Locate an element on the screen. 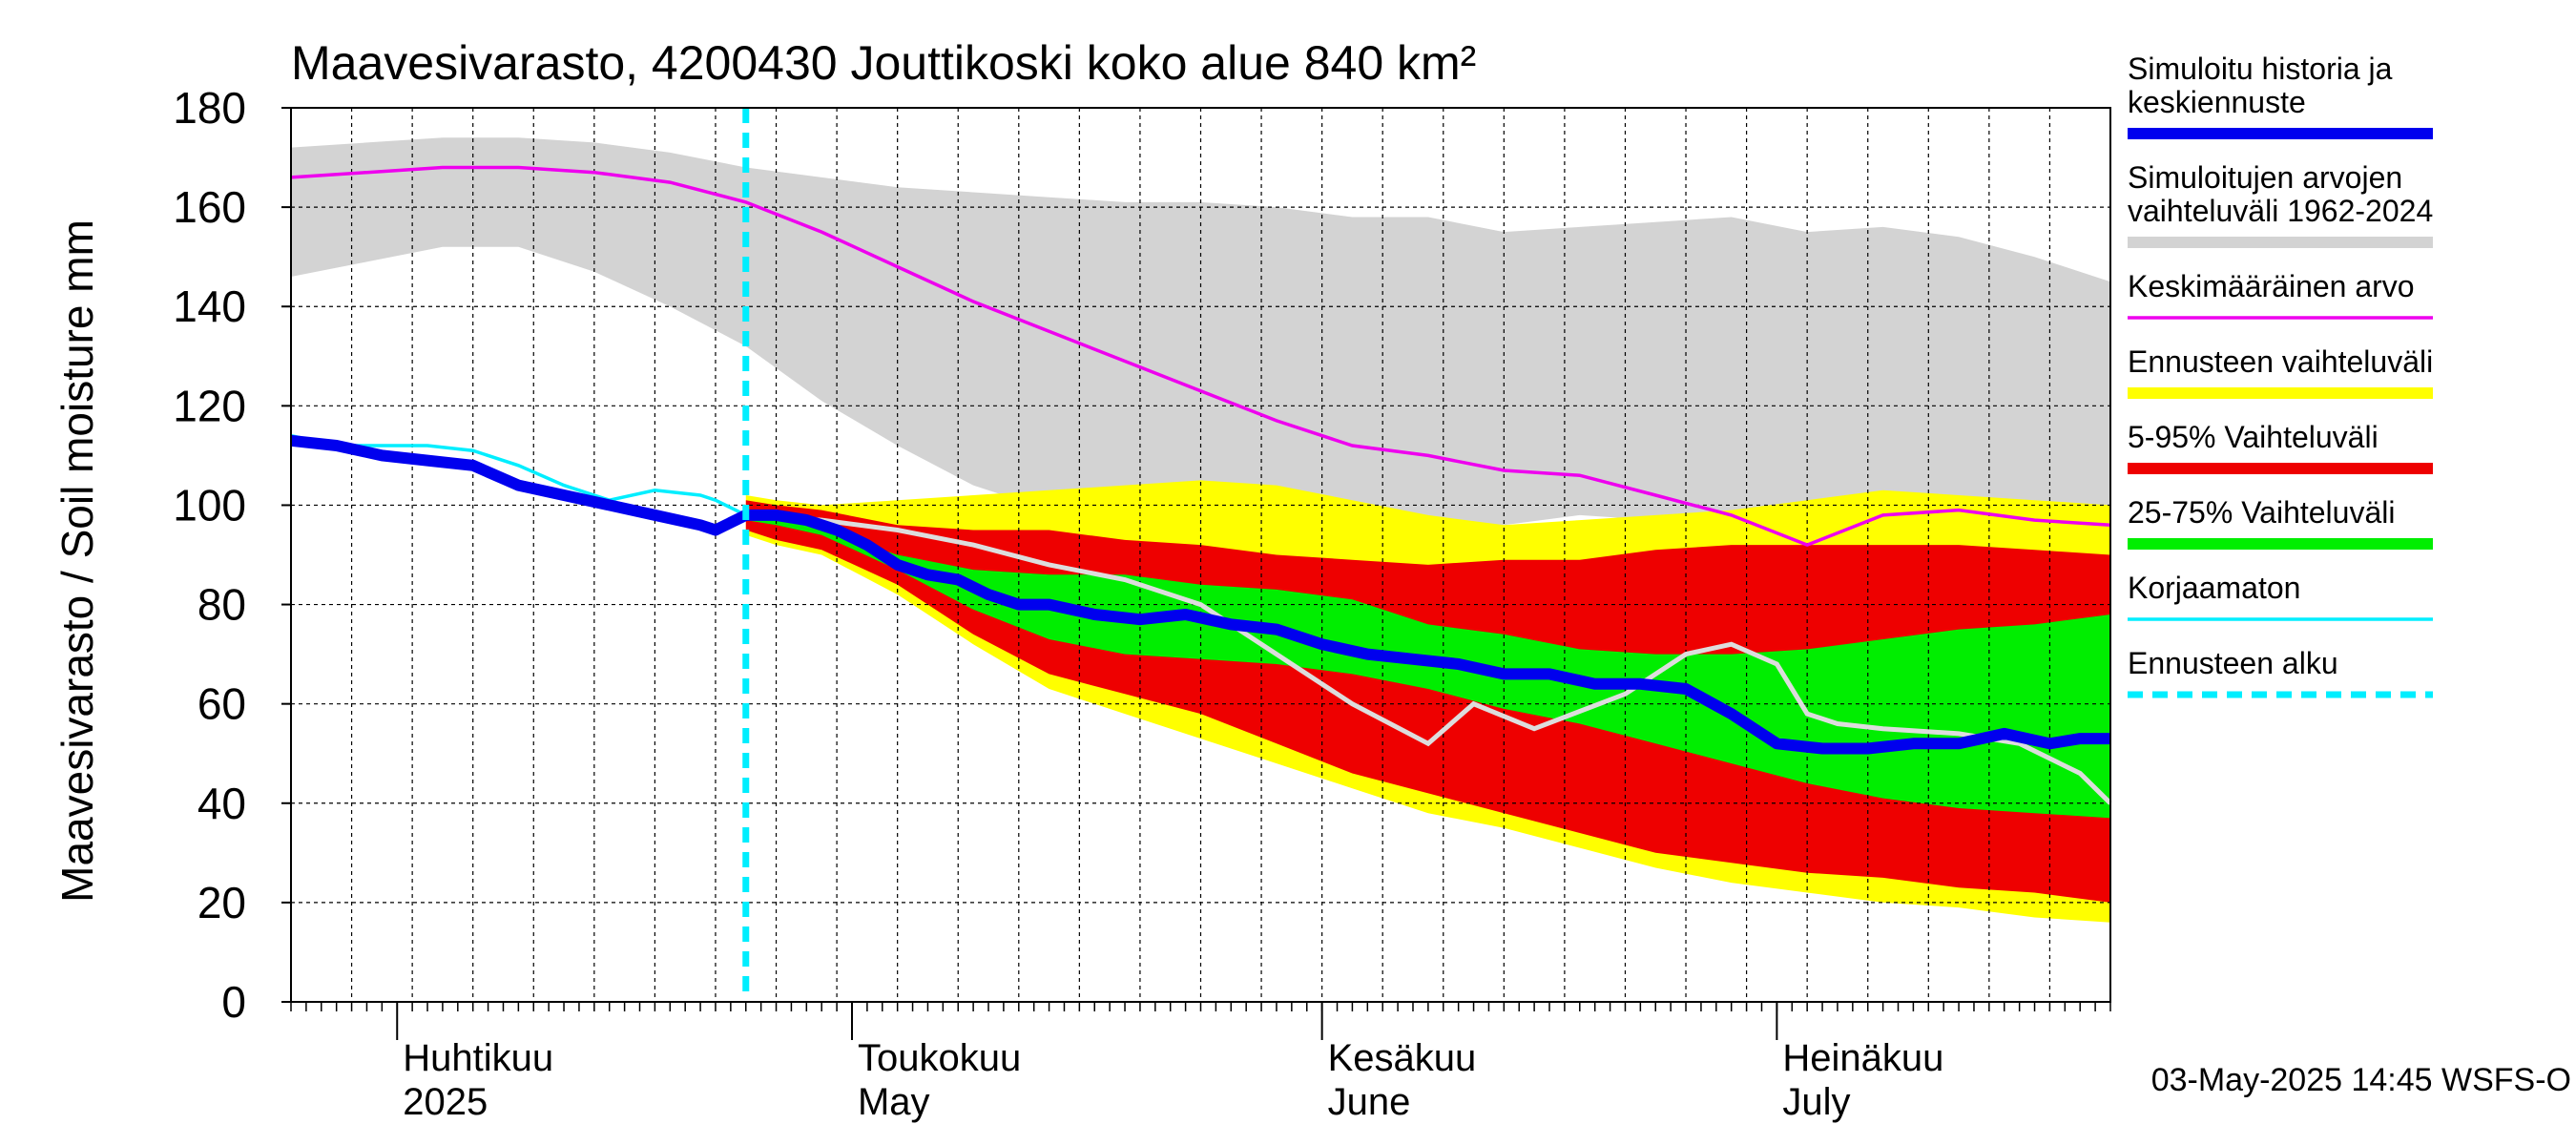  uncorrected-line is located at coordinates (518, 475).